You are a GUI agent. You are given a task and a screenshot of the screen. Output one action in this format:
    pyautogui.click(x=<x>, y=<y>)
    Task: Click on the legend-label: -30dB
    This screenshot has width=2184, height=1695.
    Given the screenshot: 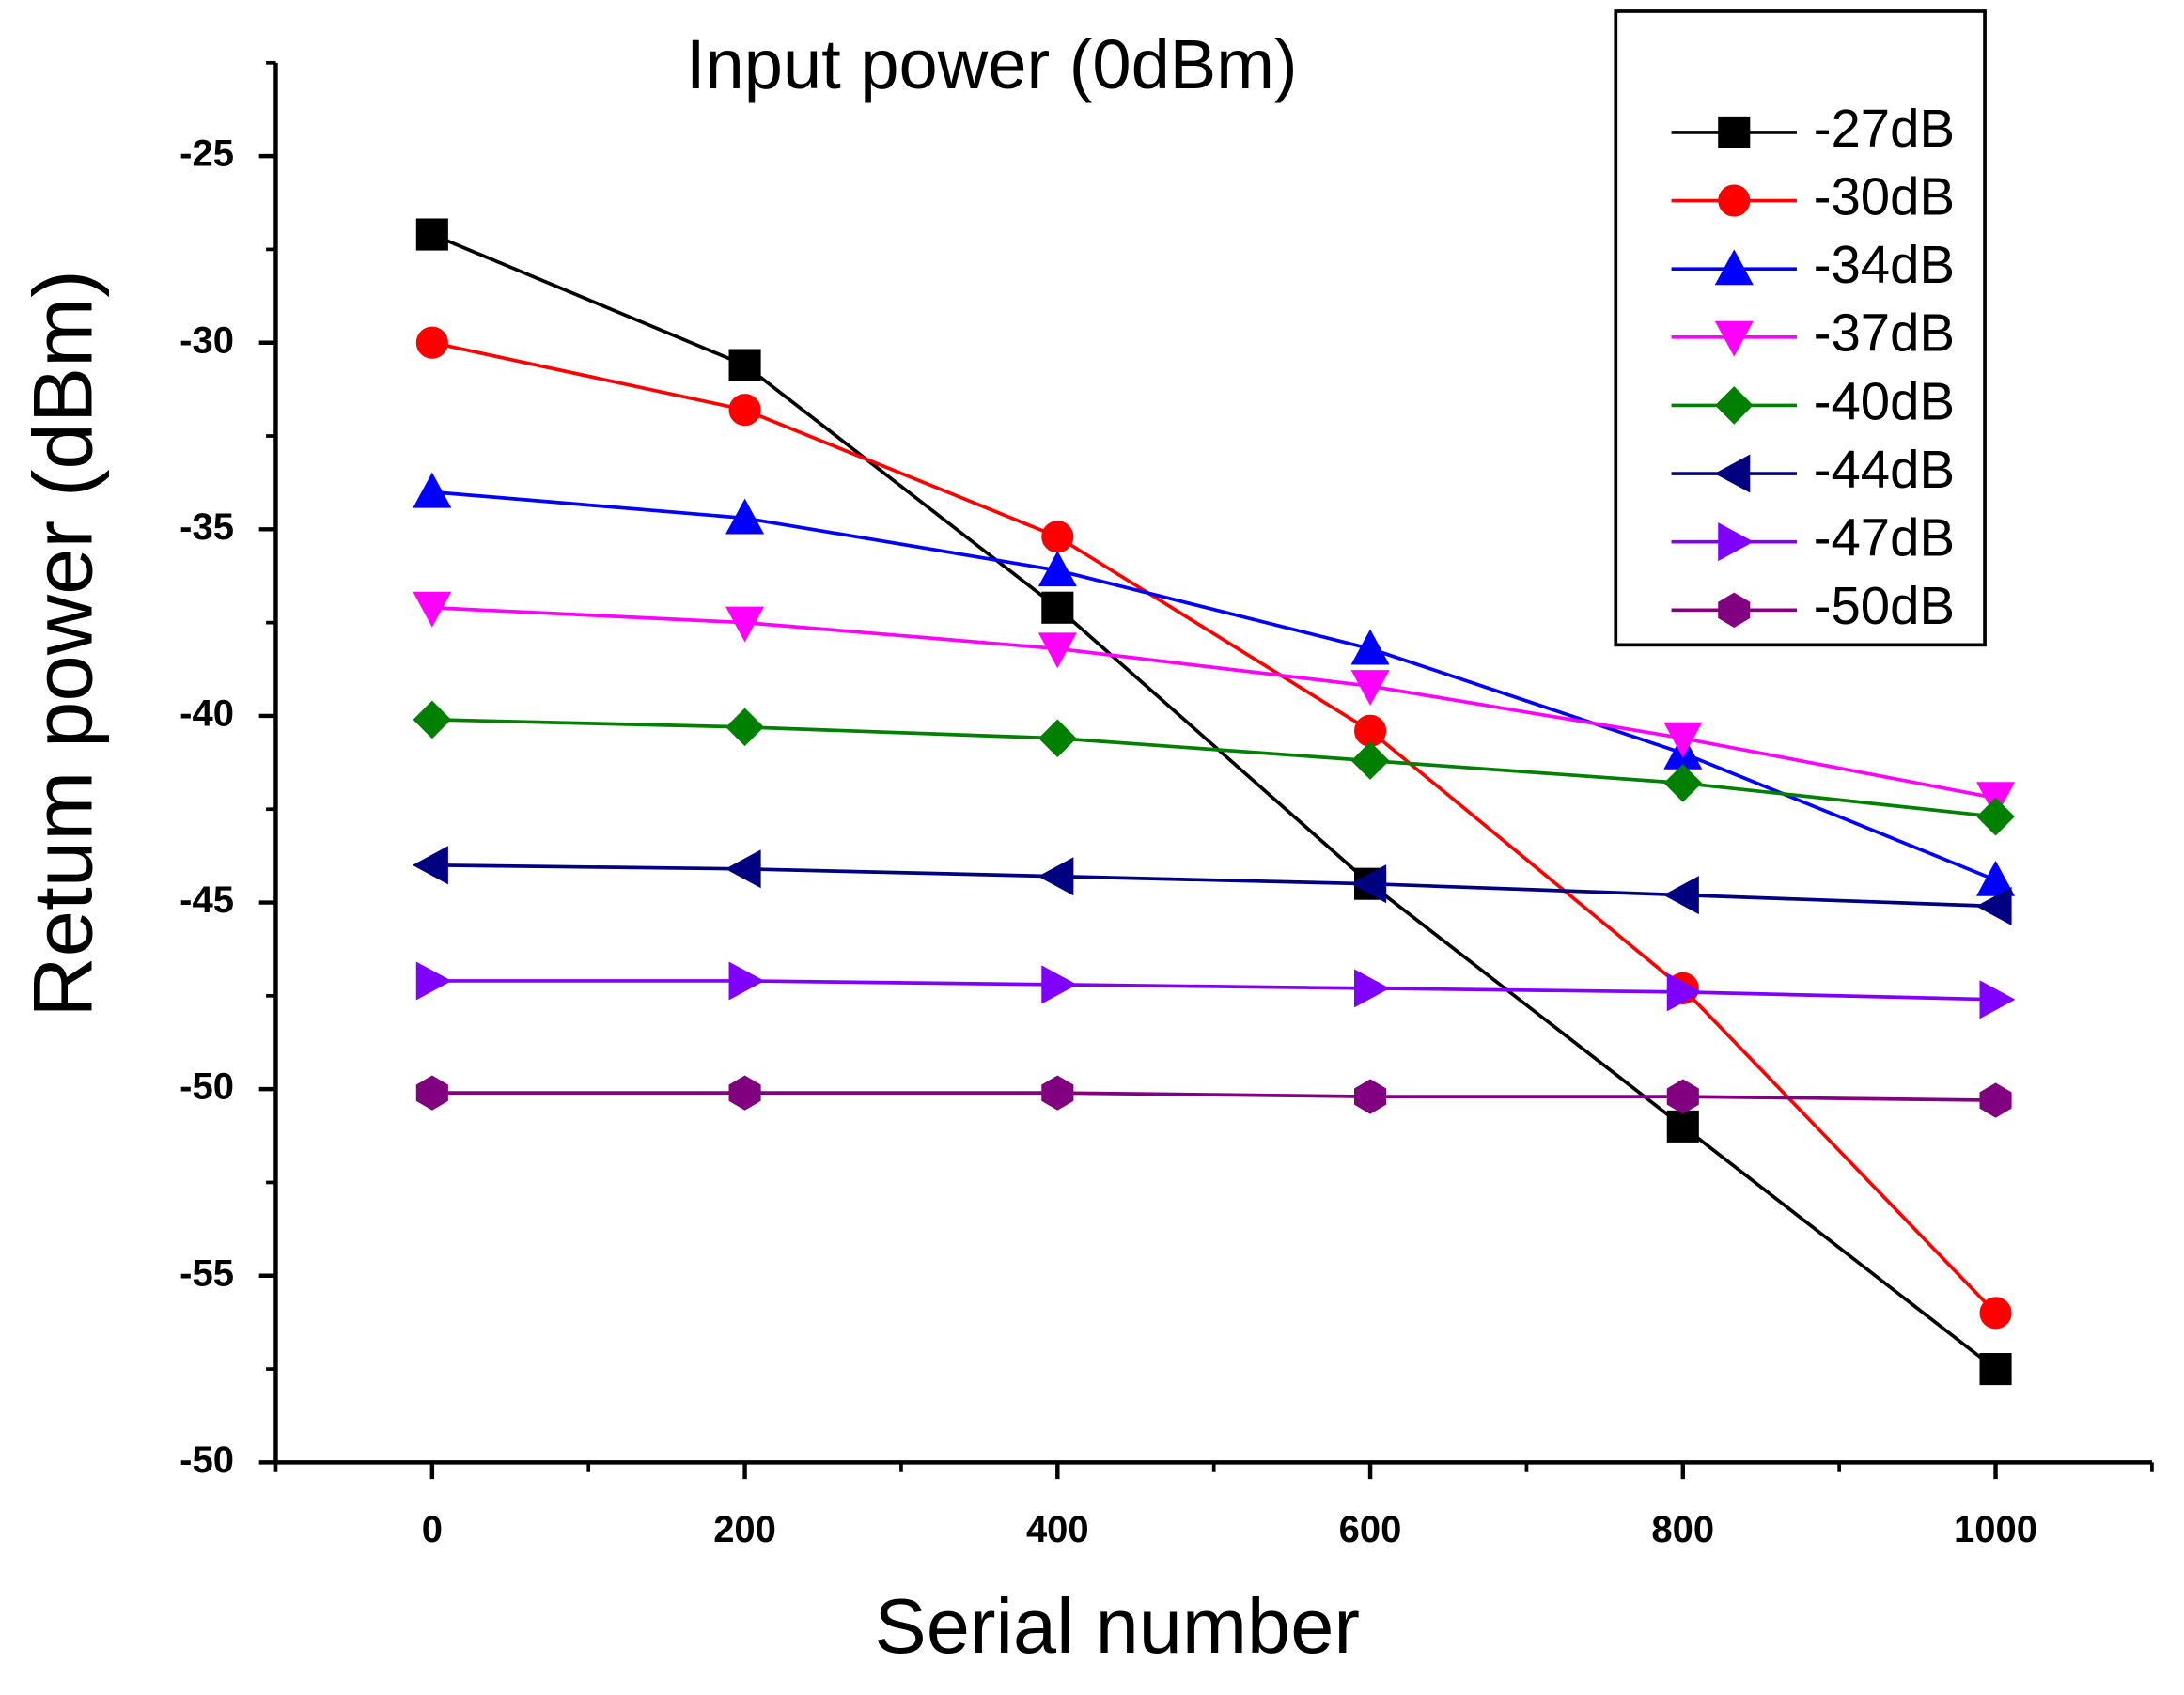 What is the action you would take?
    pyautogui.click(x=1884, y=195)
    